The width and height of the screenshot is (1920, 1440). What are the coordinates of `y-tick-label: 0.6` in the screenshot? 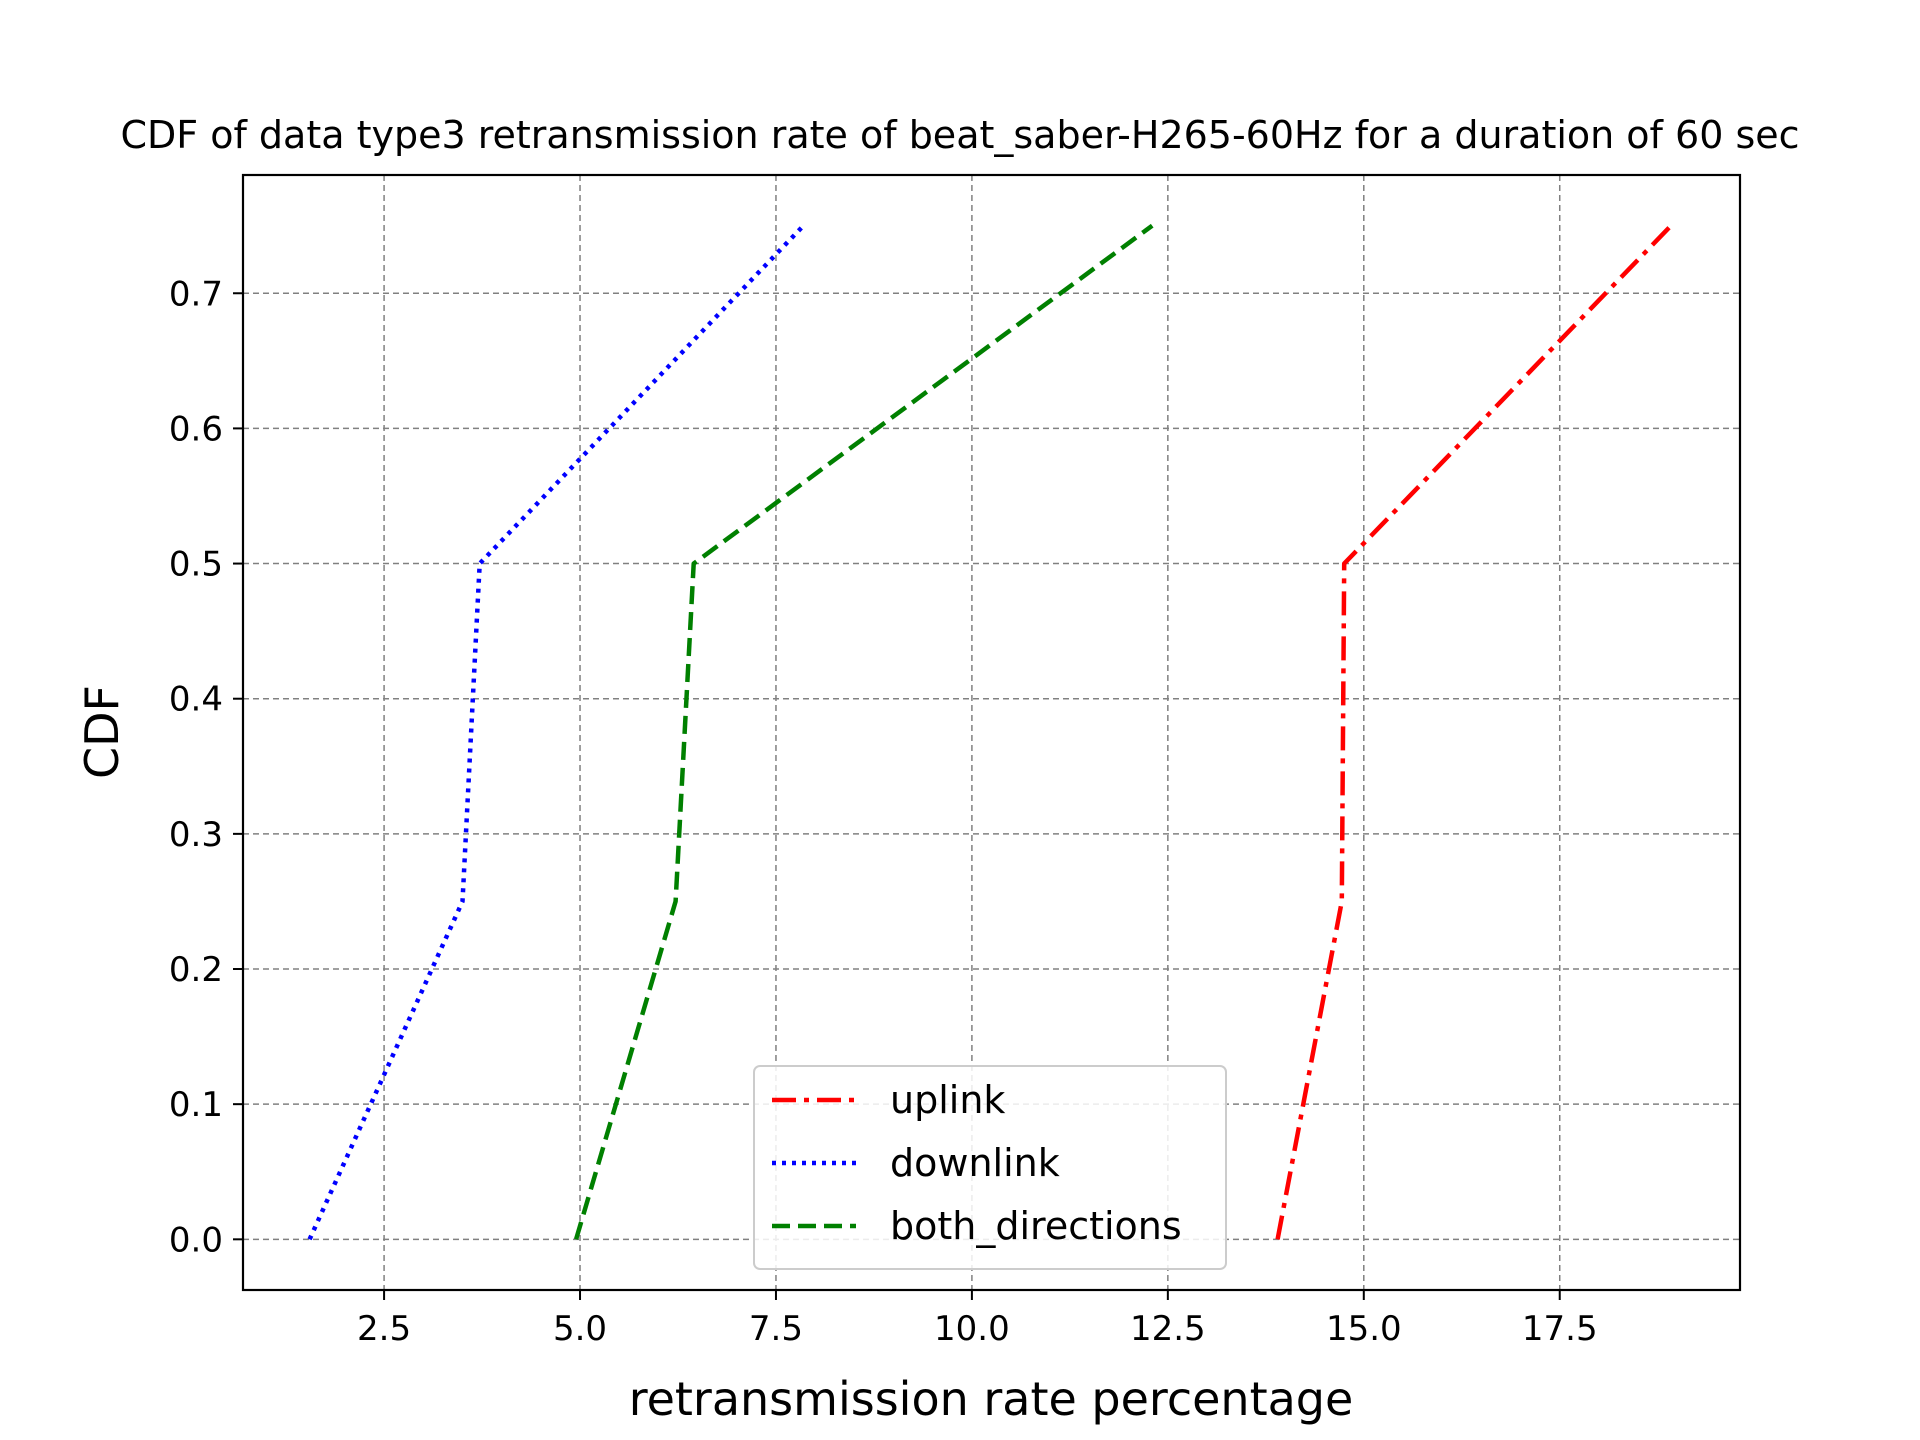 It's located at (196, 429).